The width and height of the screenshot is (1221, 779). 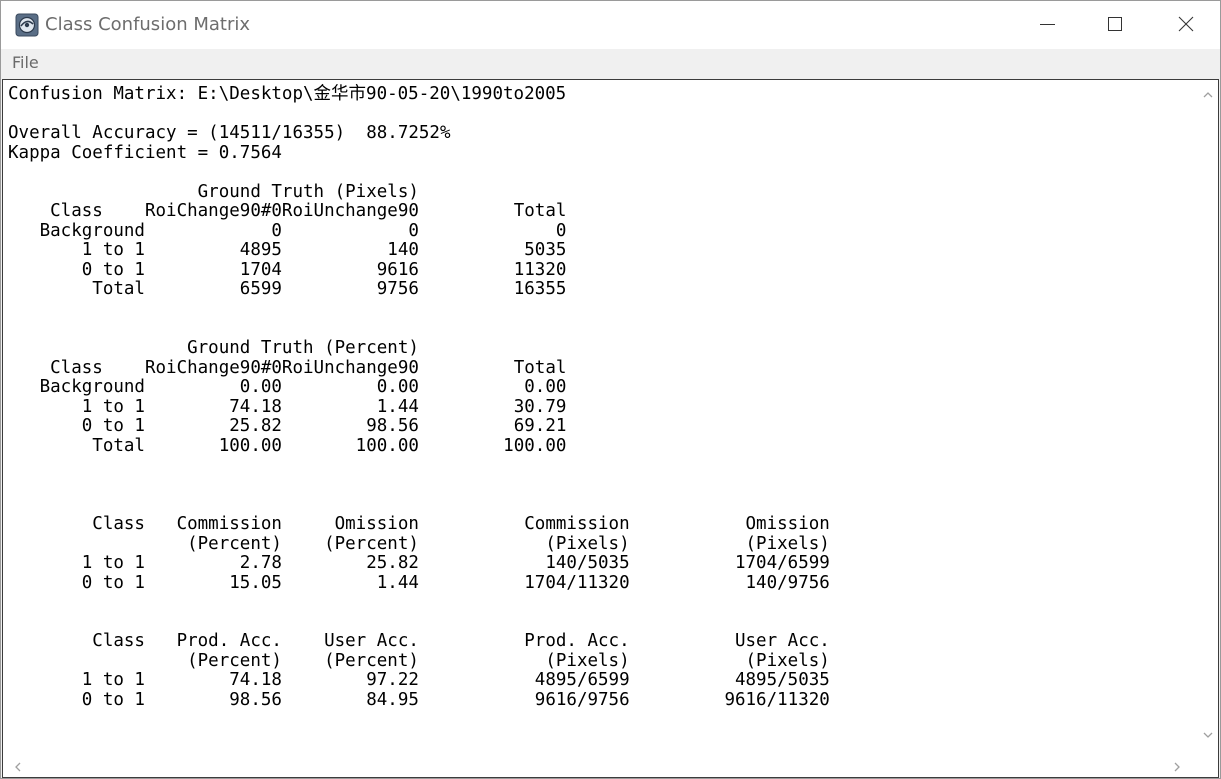 What do you see at coordinates (419, 582) in the screenshot?
I see `report-line: 0 to 1 15.05 1.44 1704/11320 140/9756` at bounding box center [419, 582].